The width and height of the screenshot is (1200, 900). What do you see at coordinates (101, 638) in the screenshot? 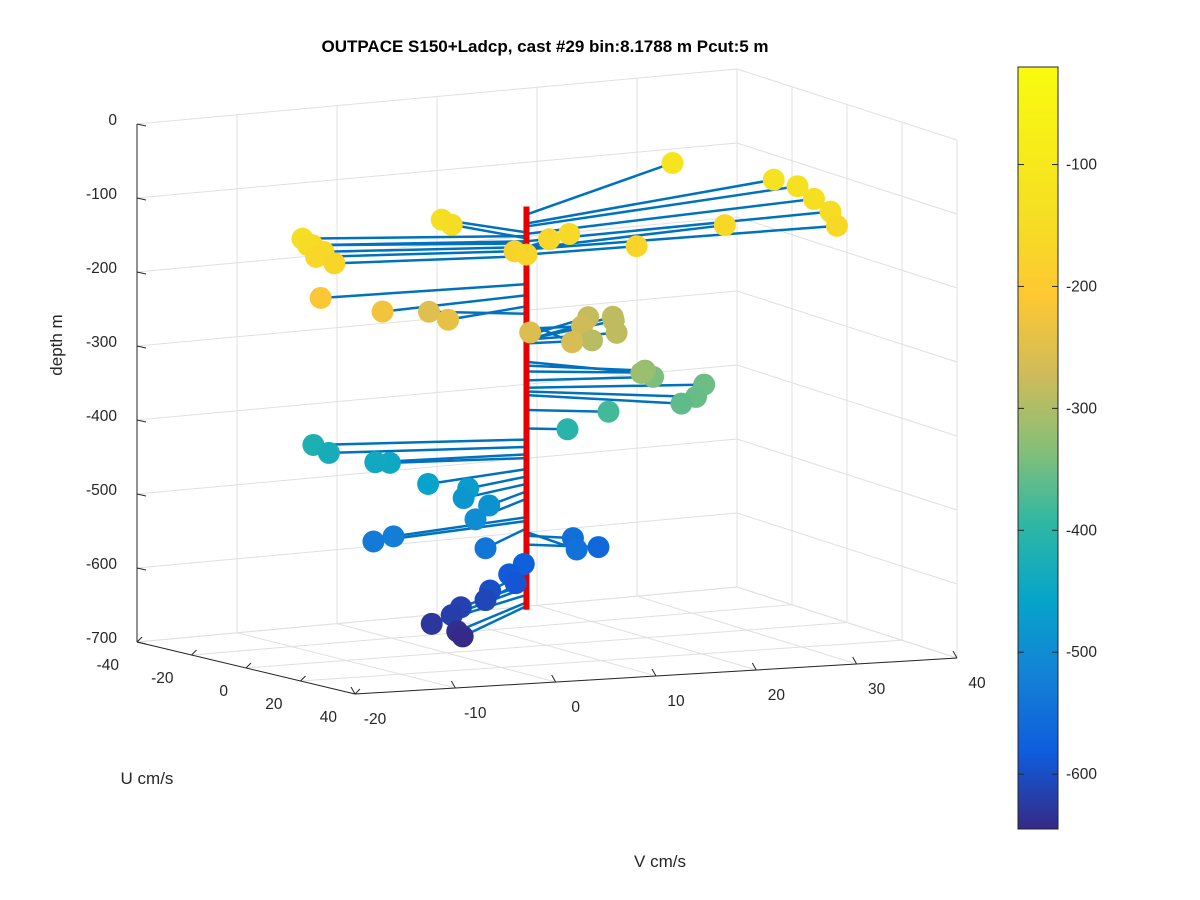
I see `z-tick-label: -700` at bounding box center [101, 638].